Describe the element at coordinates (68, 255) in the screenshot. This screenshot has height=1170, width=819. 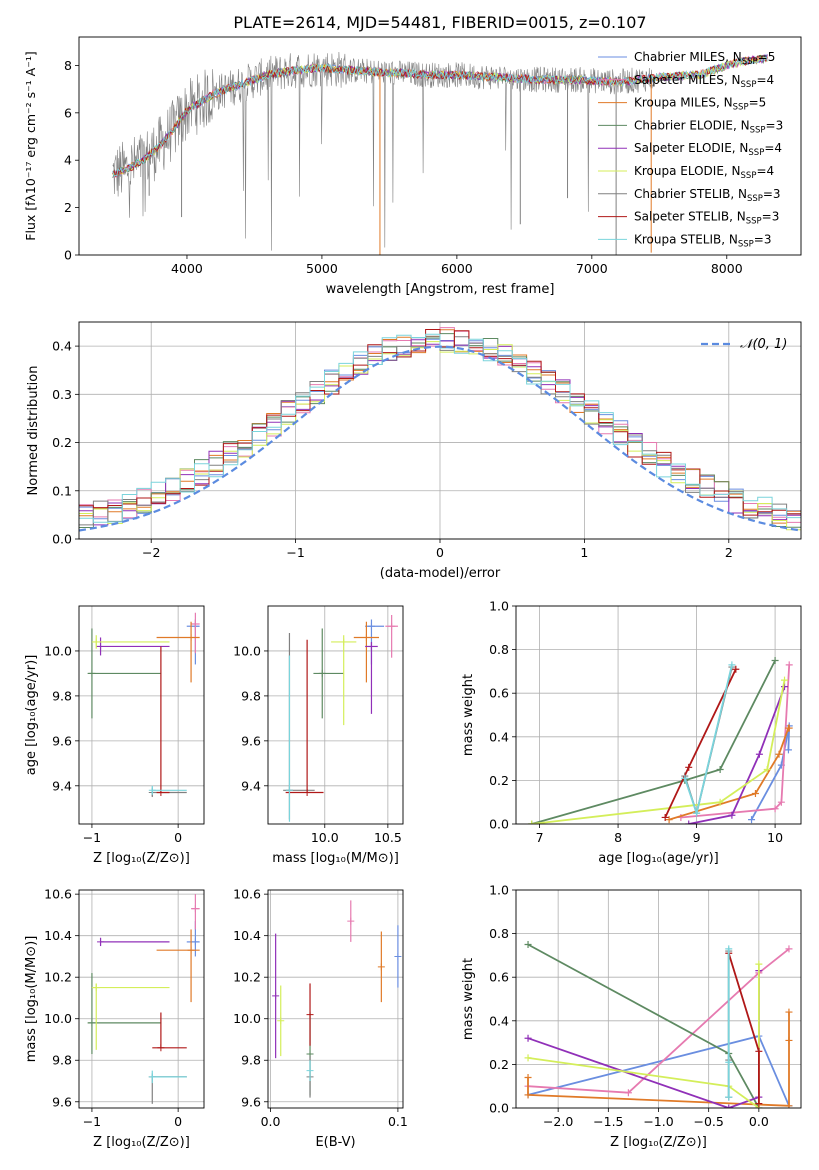
I see `y-tick-label: 0` at that location.